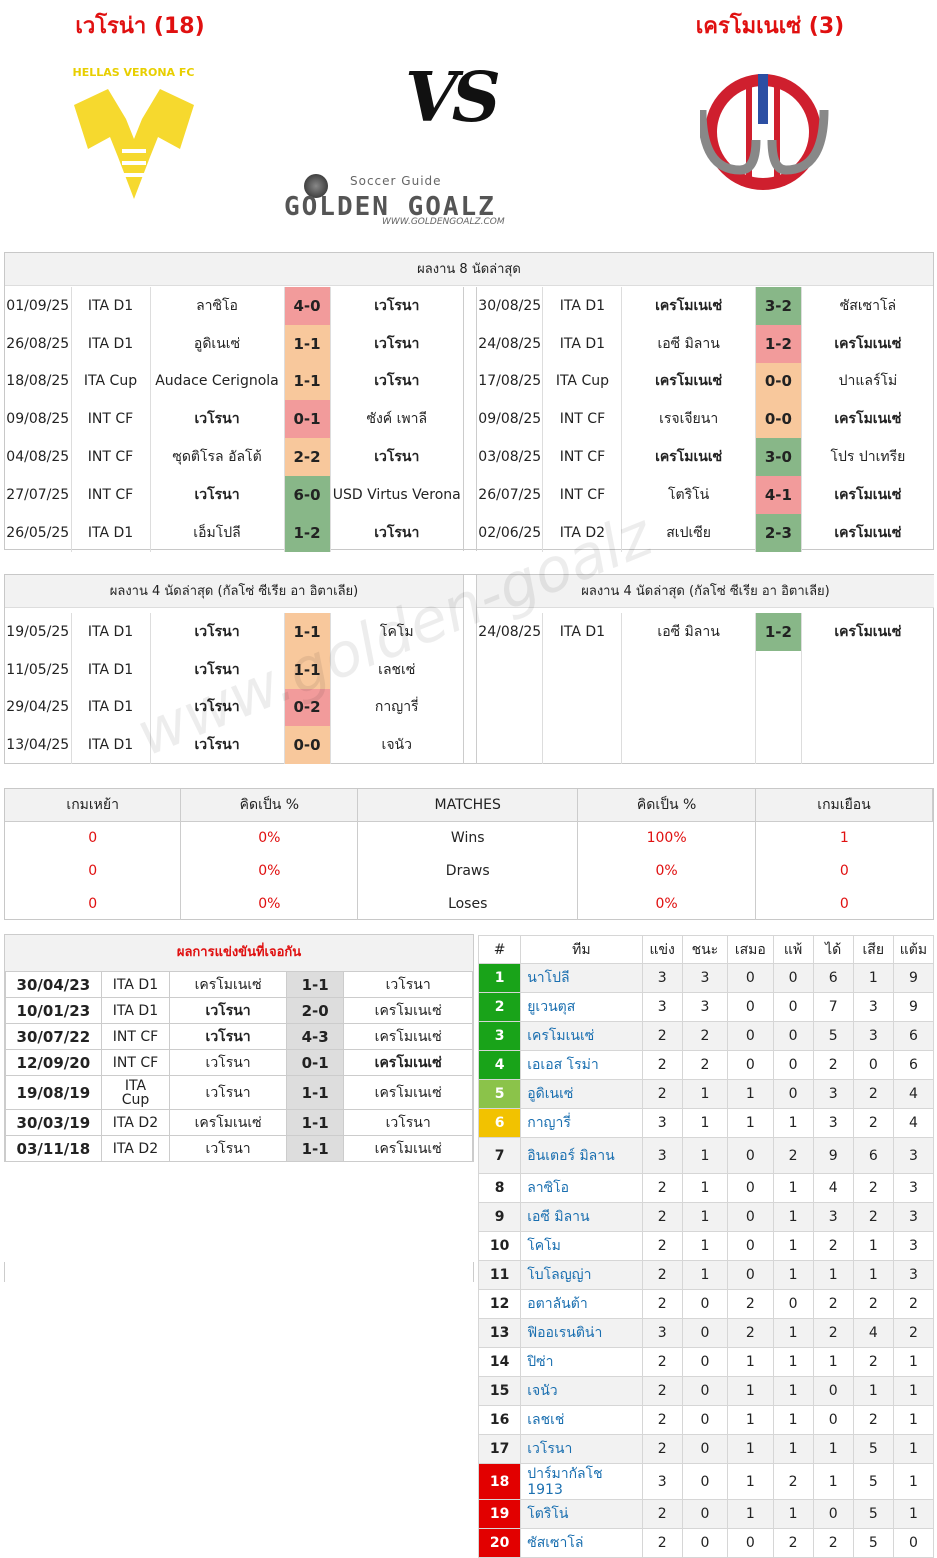 The image size is (937, 1558). I want to click on league-team: ฟิออเรนติน่า, so click(581, 1333).